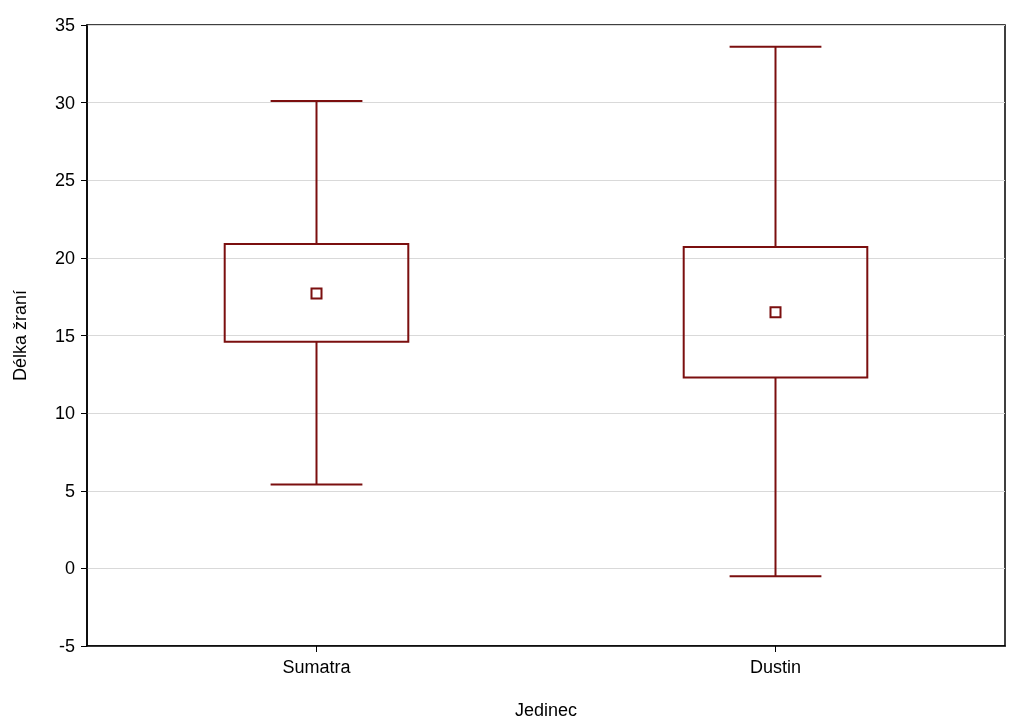  What do you see at coordinates (64, 335) in the screenshot?
I see `y-tick-label: 15` at bounding box center [64, 335].